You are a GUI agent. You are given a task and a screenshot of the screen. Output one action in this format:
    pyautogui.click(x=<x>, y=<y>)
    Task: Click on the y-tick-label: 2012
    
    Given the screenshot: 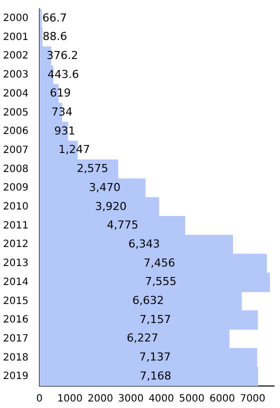 What is the action you would take?
    pyautogui.click(x=15, y=244)
    